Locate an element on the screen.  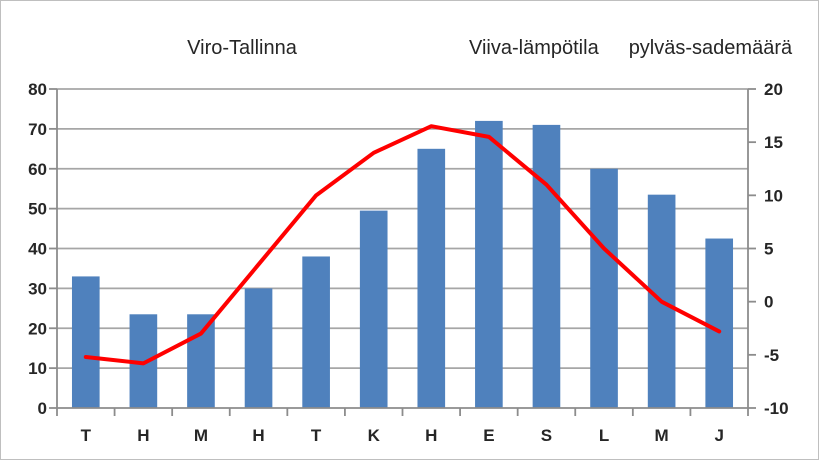
category-label-8: E is located at coordinates (488, 435).